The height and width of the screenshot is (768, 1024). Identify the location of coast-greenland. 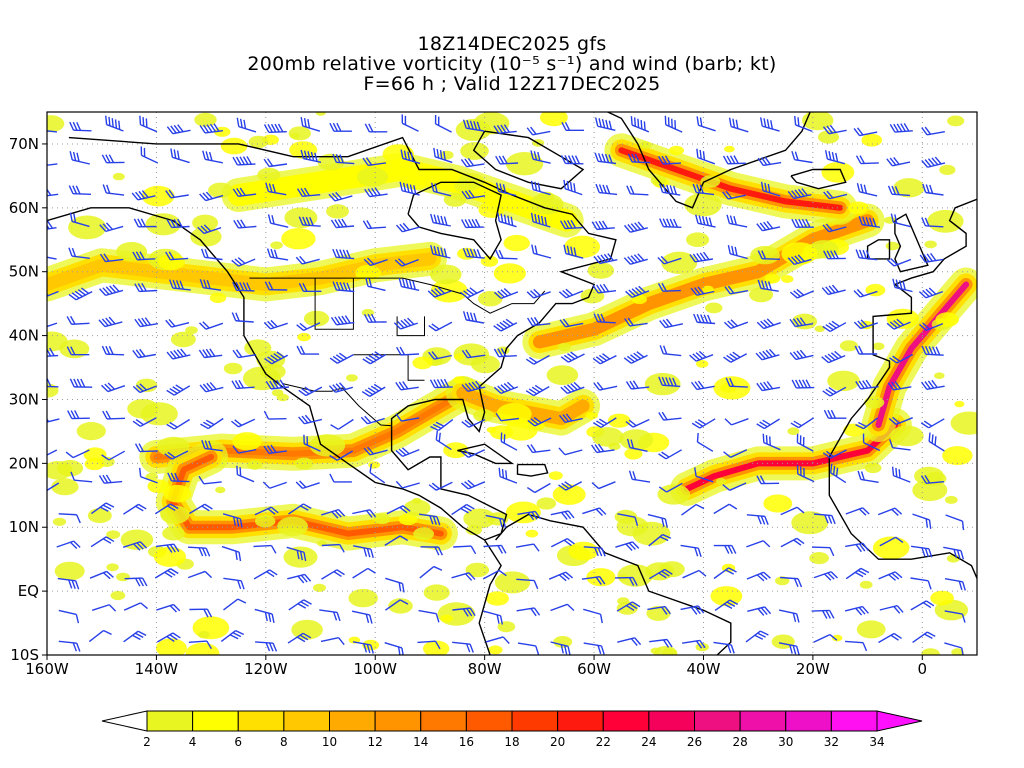
(708, 160).